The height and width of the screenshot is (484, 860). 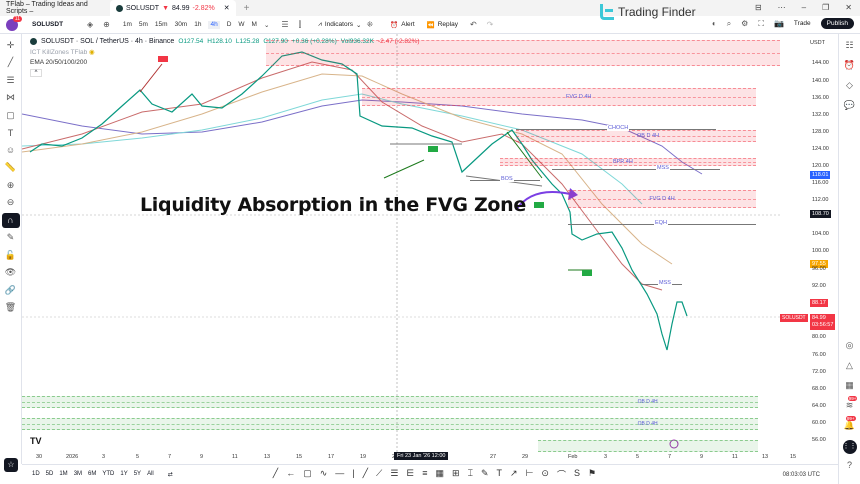 I want to click on ruler-icon: 📏, so click(x=10, y=167).